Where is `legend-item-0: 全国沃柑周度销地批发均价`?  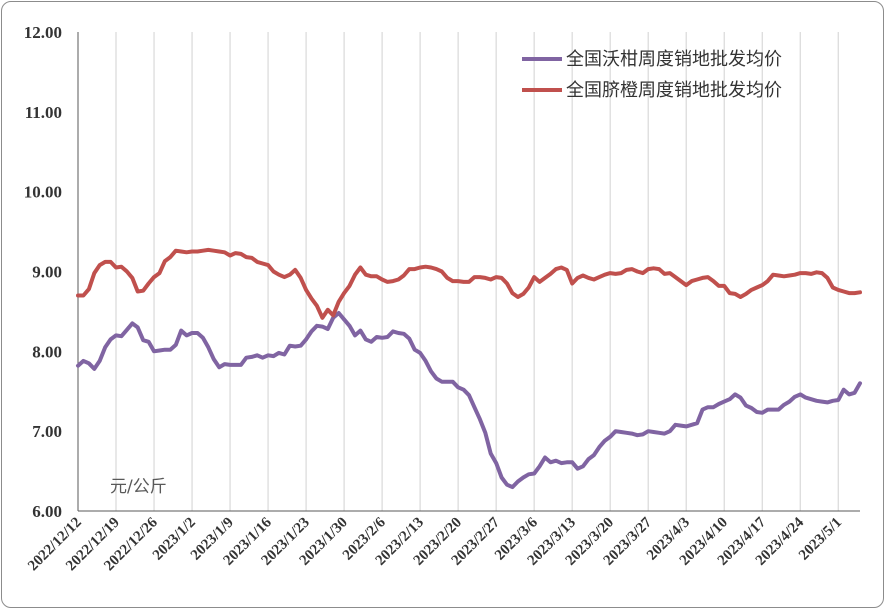
legend-item-0: 全国沃柑周度销地批发均价 is located at coordinates (652, 59).